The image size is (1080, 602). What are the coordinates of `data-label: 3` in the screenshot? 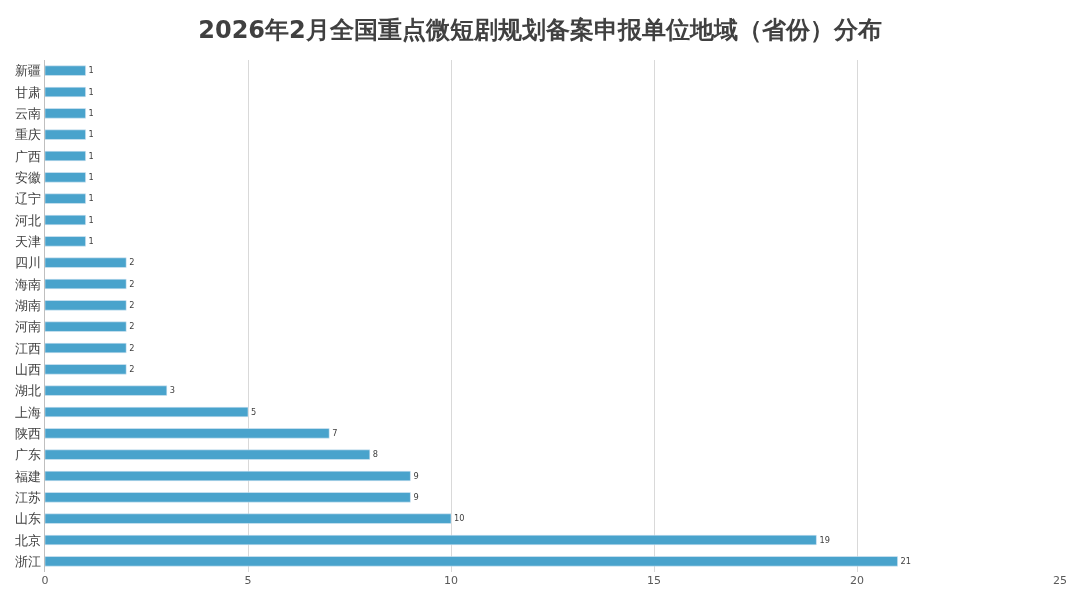 It's located at (172, 390).